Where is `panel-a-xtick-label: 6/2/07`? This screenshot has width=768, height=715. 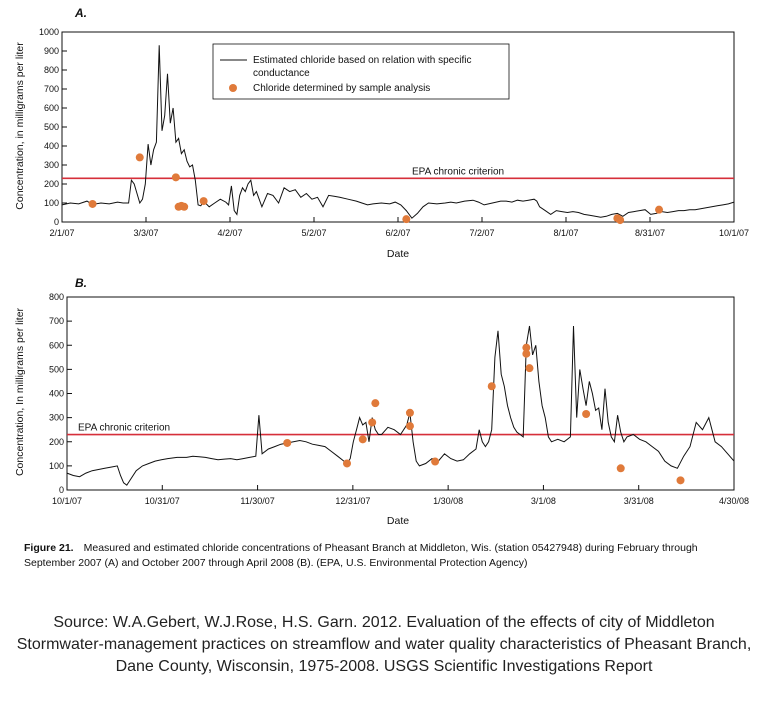
panel-a-xtick-label: 6/2/07 is located at coordinates (397, 233).